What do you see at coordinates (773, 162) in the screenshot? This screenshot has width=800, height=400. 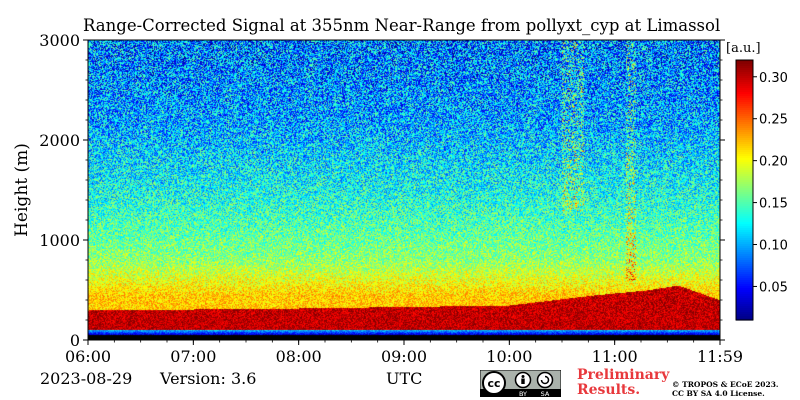 I see `colorbar-tick-label: 0.20` at bounding box center [773, 162].